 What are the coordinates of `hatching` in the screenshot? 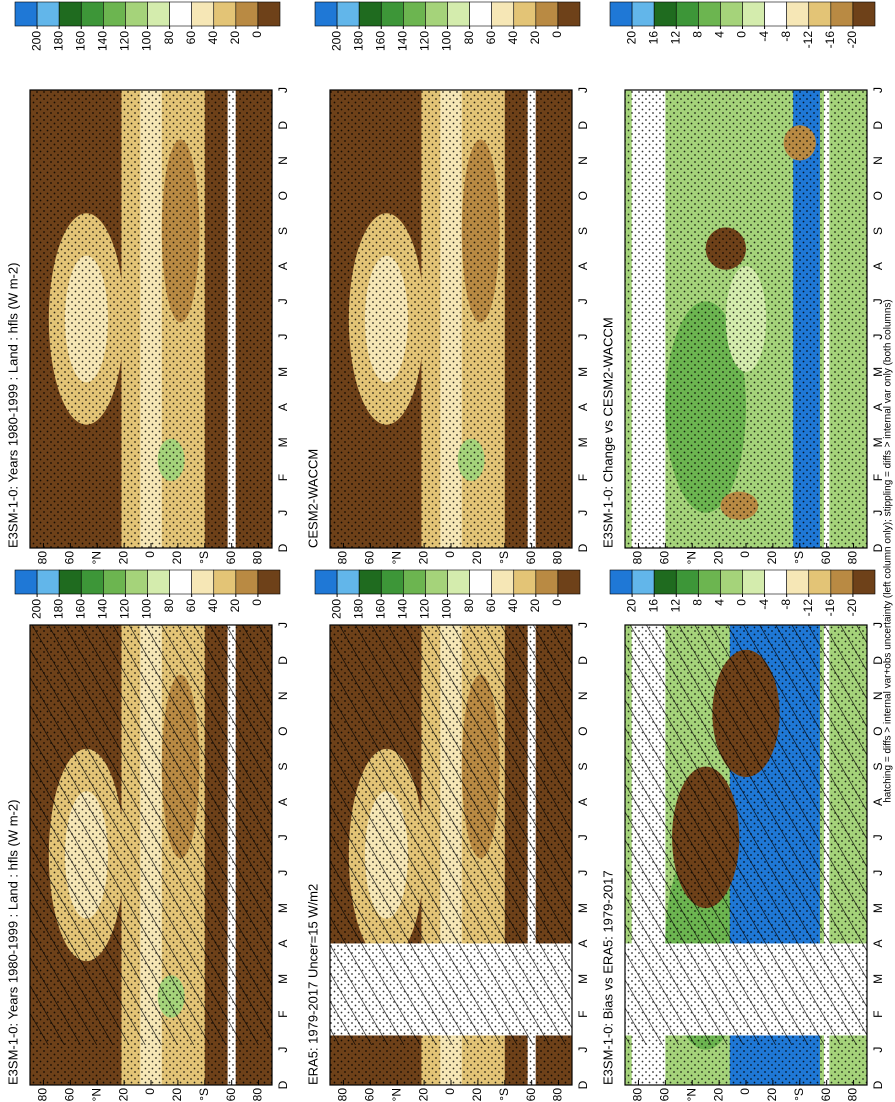 It's located at (151, 835).